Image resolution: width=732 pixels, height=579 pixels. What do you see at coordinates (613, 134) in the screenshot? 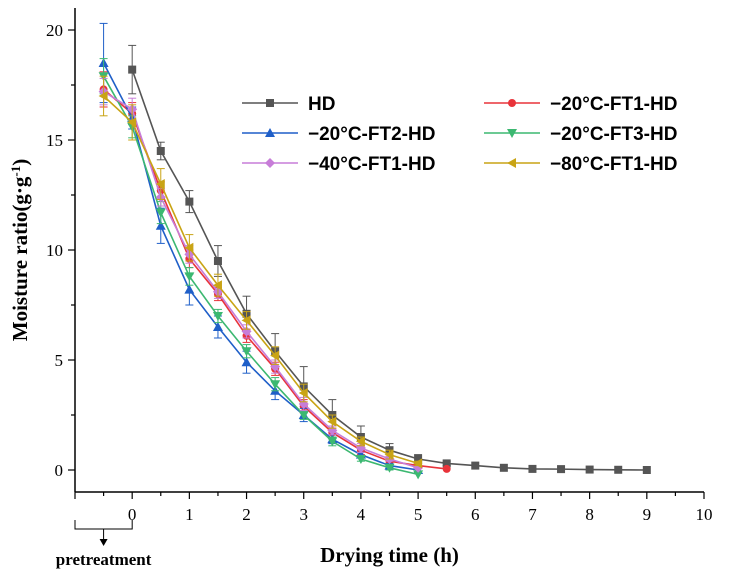
I see `legend-label: −20°C-FT3-HD` at bounding box center [613, 134].